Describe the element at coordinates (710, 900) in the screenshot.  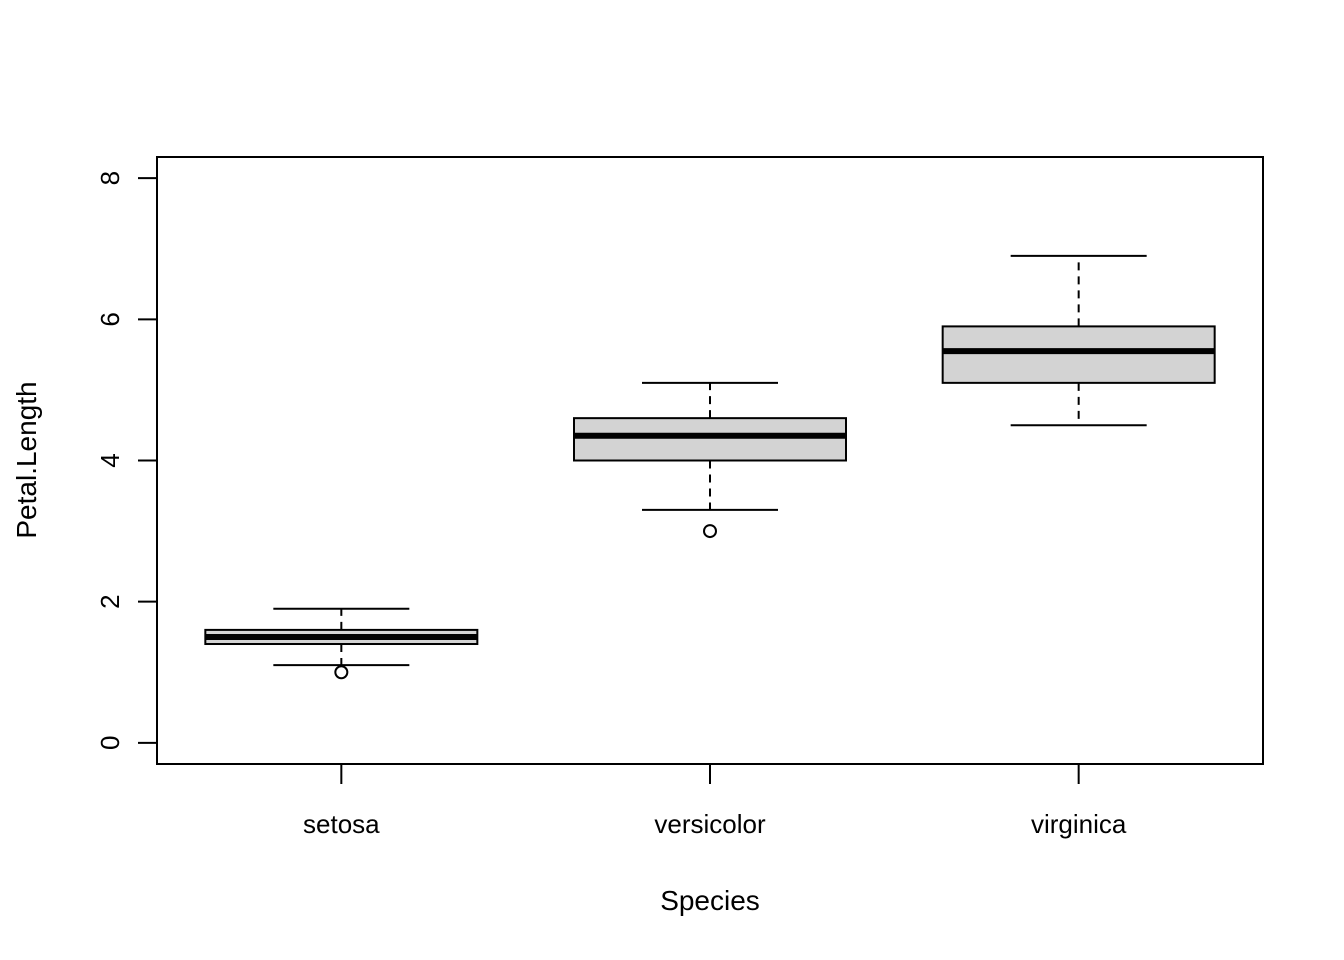
I see `x-axis-title: Species` at that location.